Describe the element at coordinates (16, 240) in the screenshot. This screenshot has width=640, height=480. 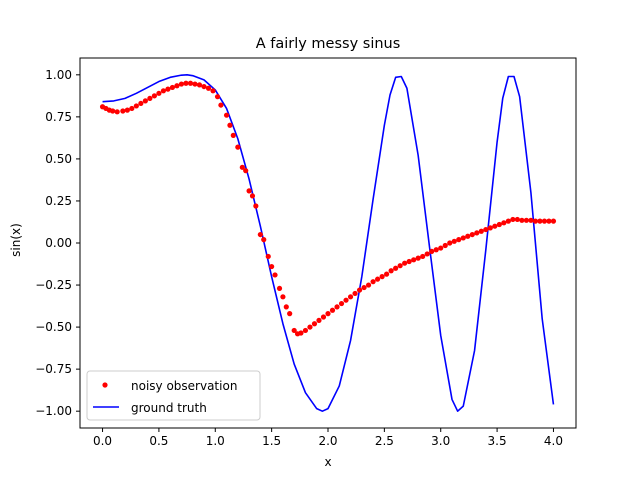
I see `y-axis-label: sin(x)` at that location.